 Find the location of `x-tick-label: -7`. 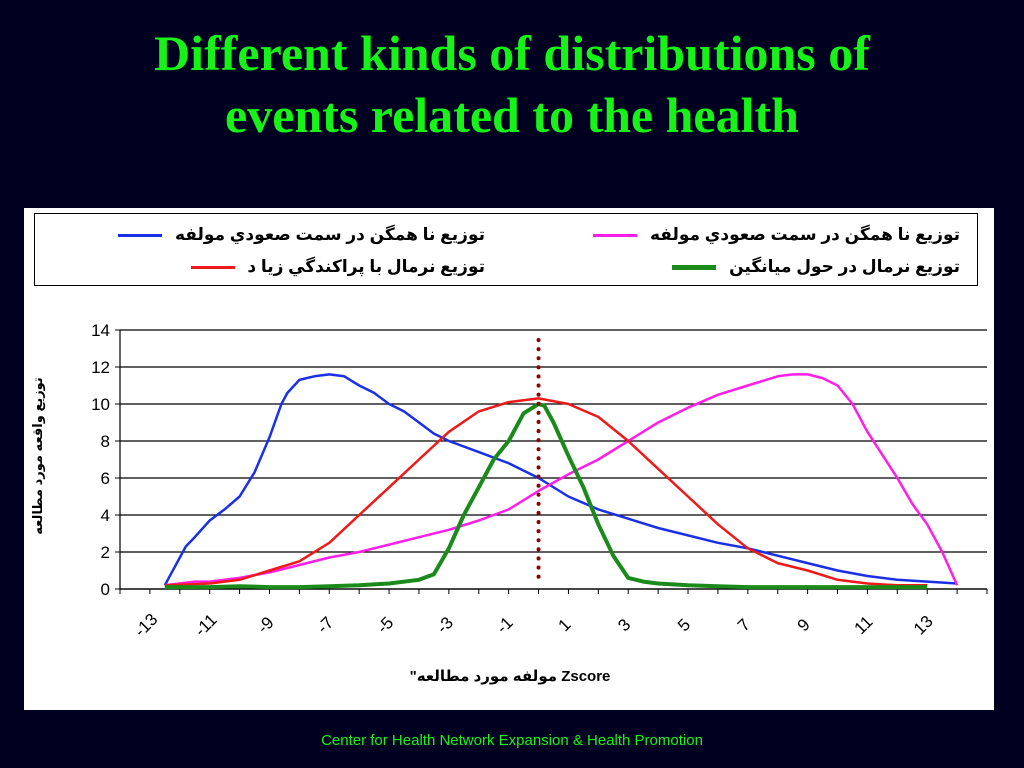

x-tick-label: -7 is located at coordinates (325, 625).